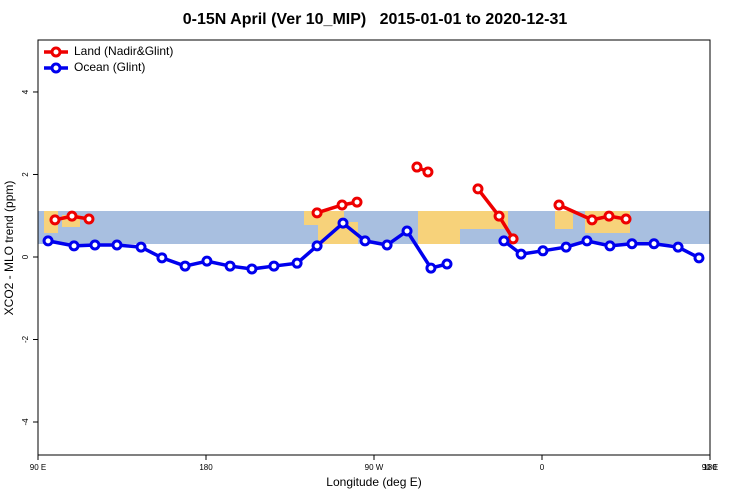 The image size is (750, 500). I want to click on y-tick-label: 0, so click(25, 256).